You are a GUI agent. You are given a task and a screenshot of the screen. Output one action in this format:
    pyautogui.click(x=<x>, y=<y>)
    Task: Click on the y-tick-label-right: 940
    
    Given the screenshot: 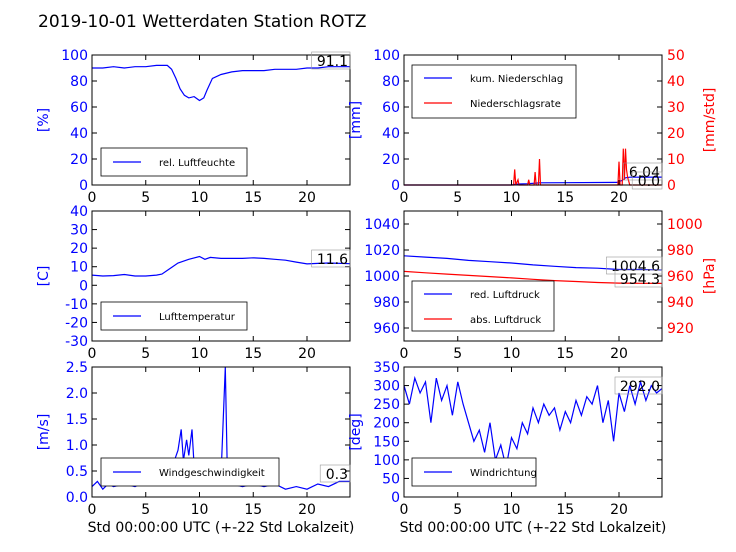 What is the action you would take?
    pyautogui.click(x=680, y=303)
    